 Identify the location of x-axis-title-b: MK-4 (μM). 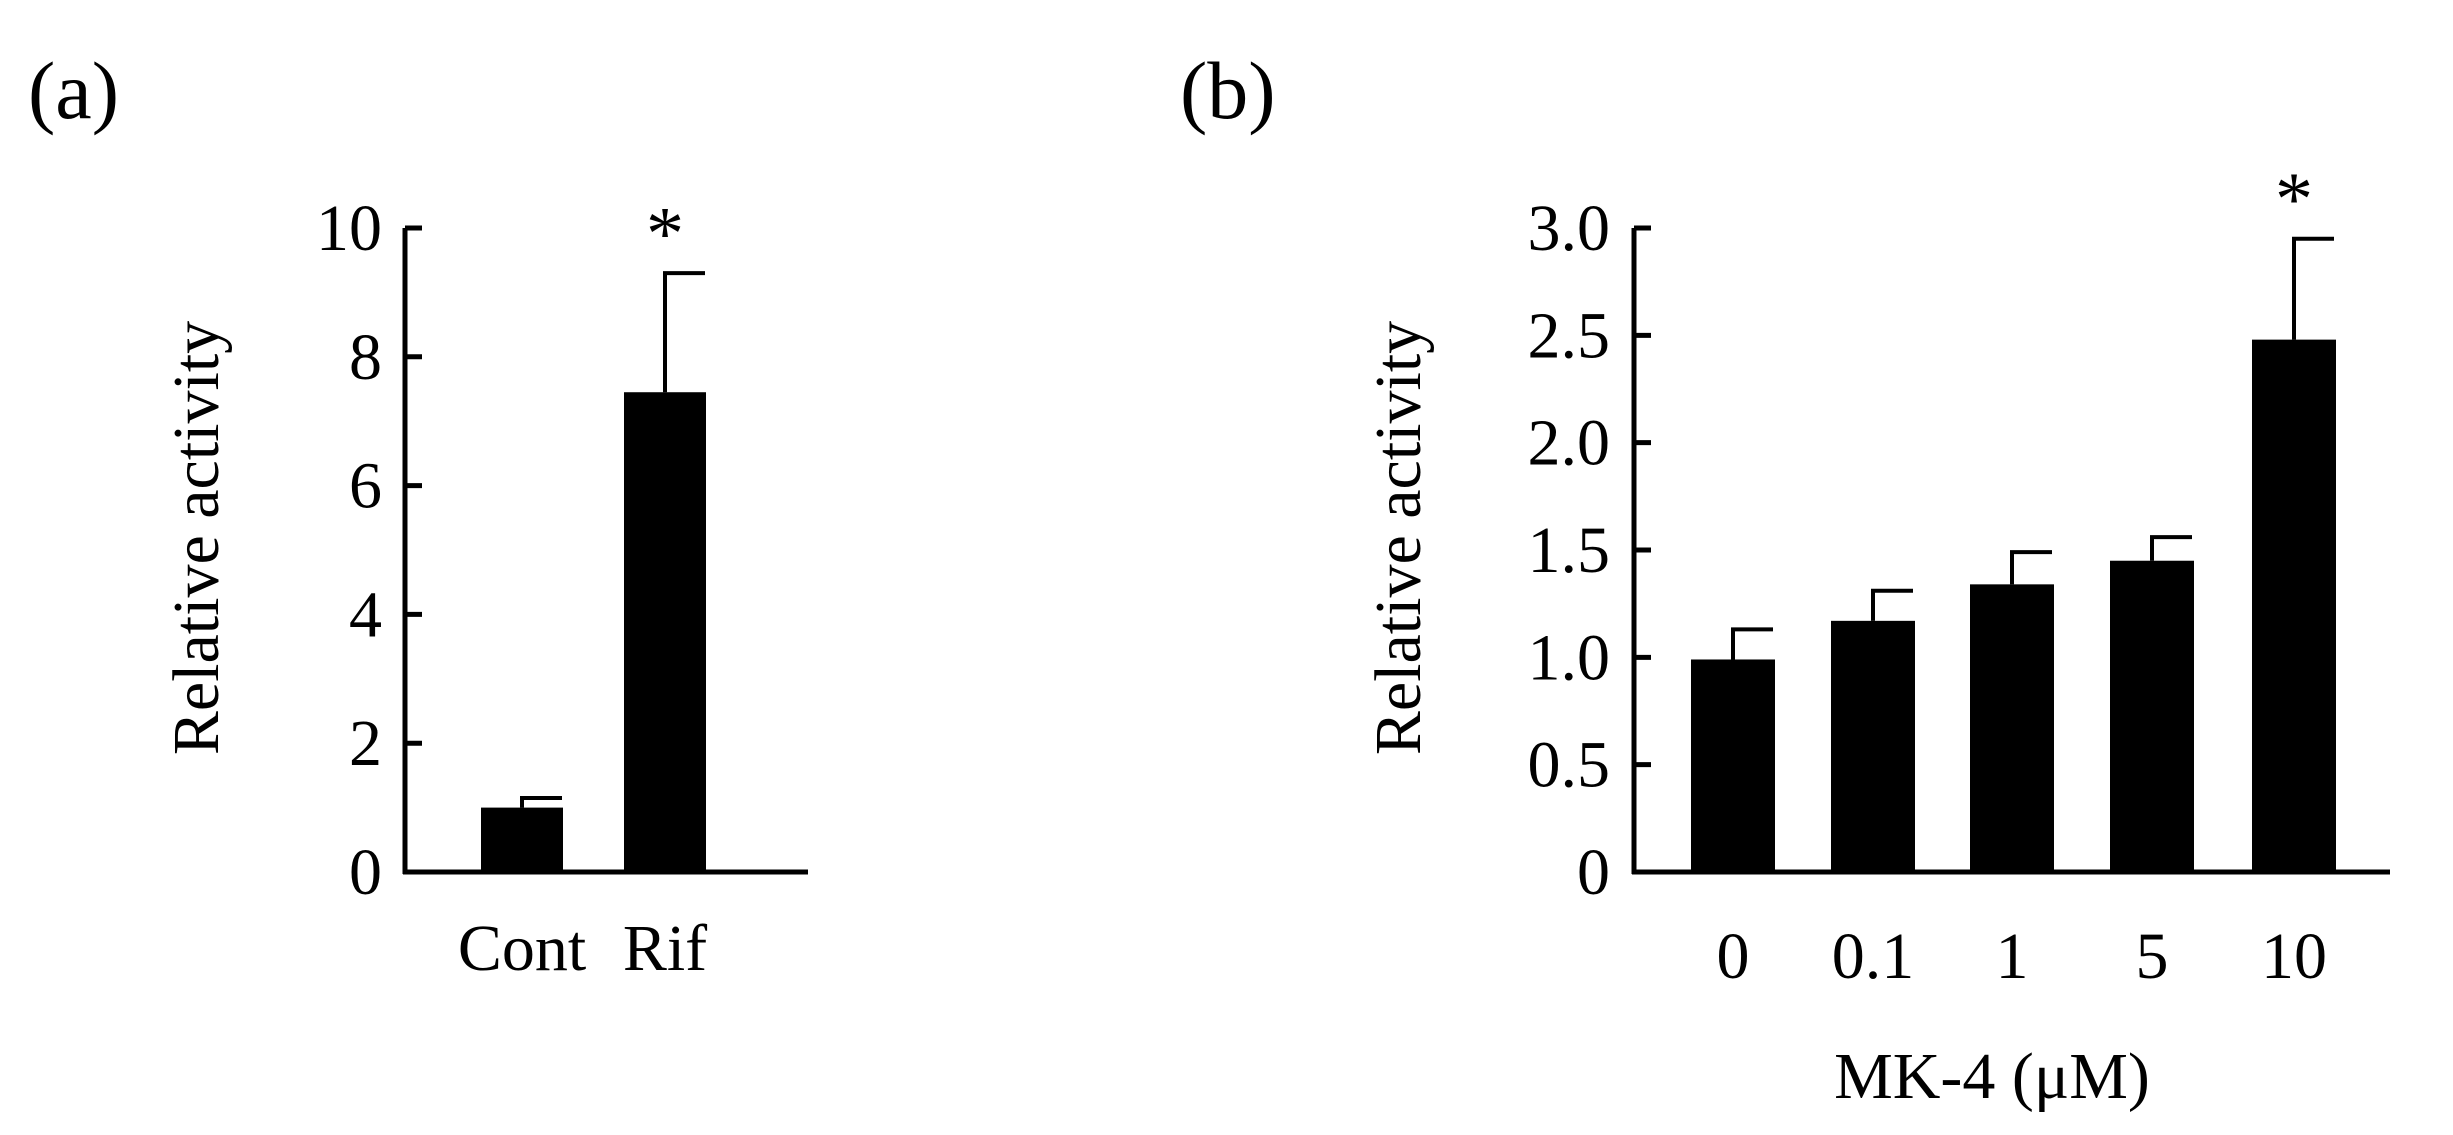
(1992, 1076).